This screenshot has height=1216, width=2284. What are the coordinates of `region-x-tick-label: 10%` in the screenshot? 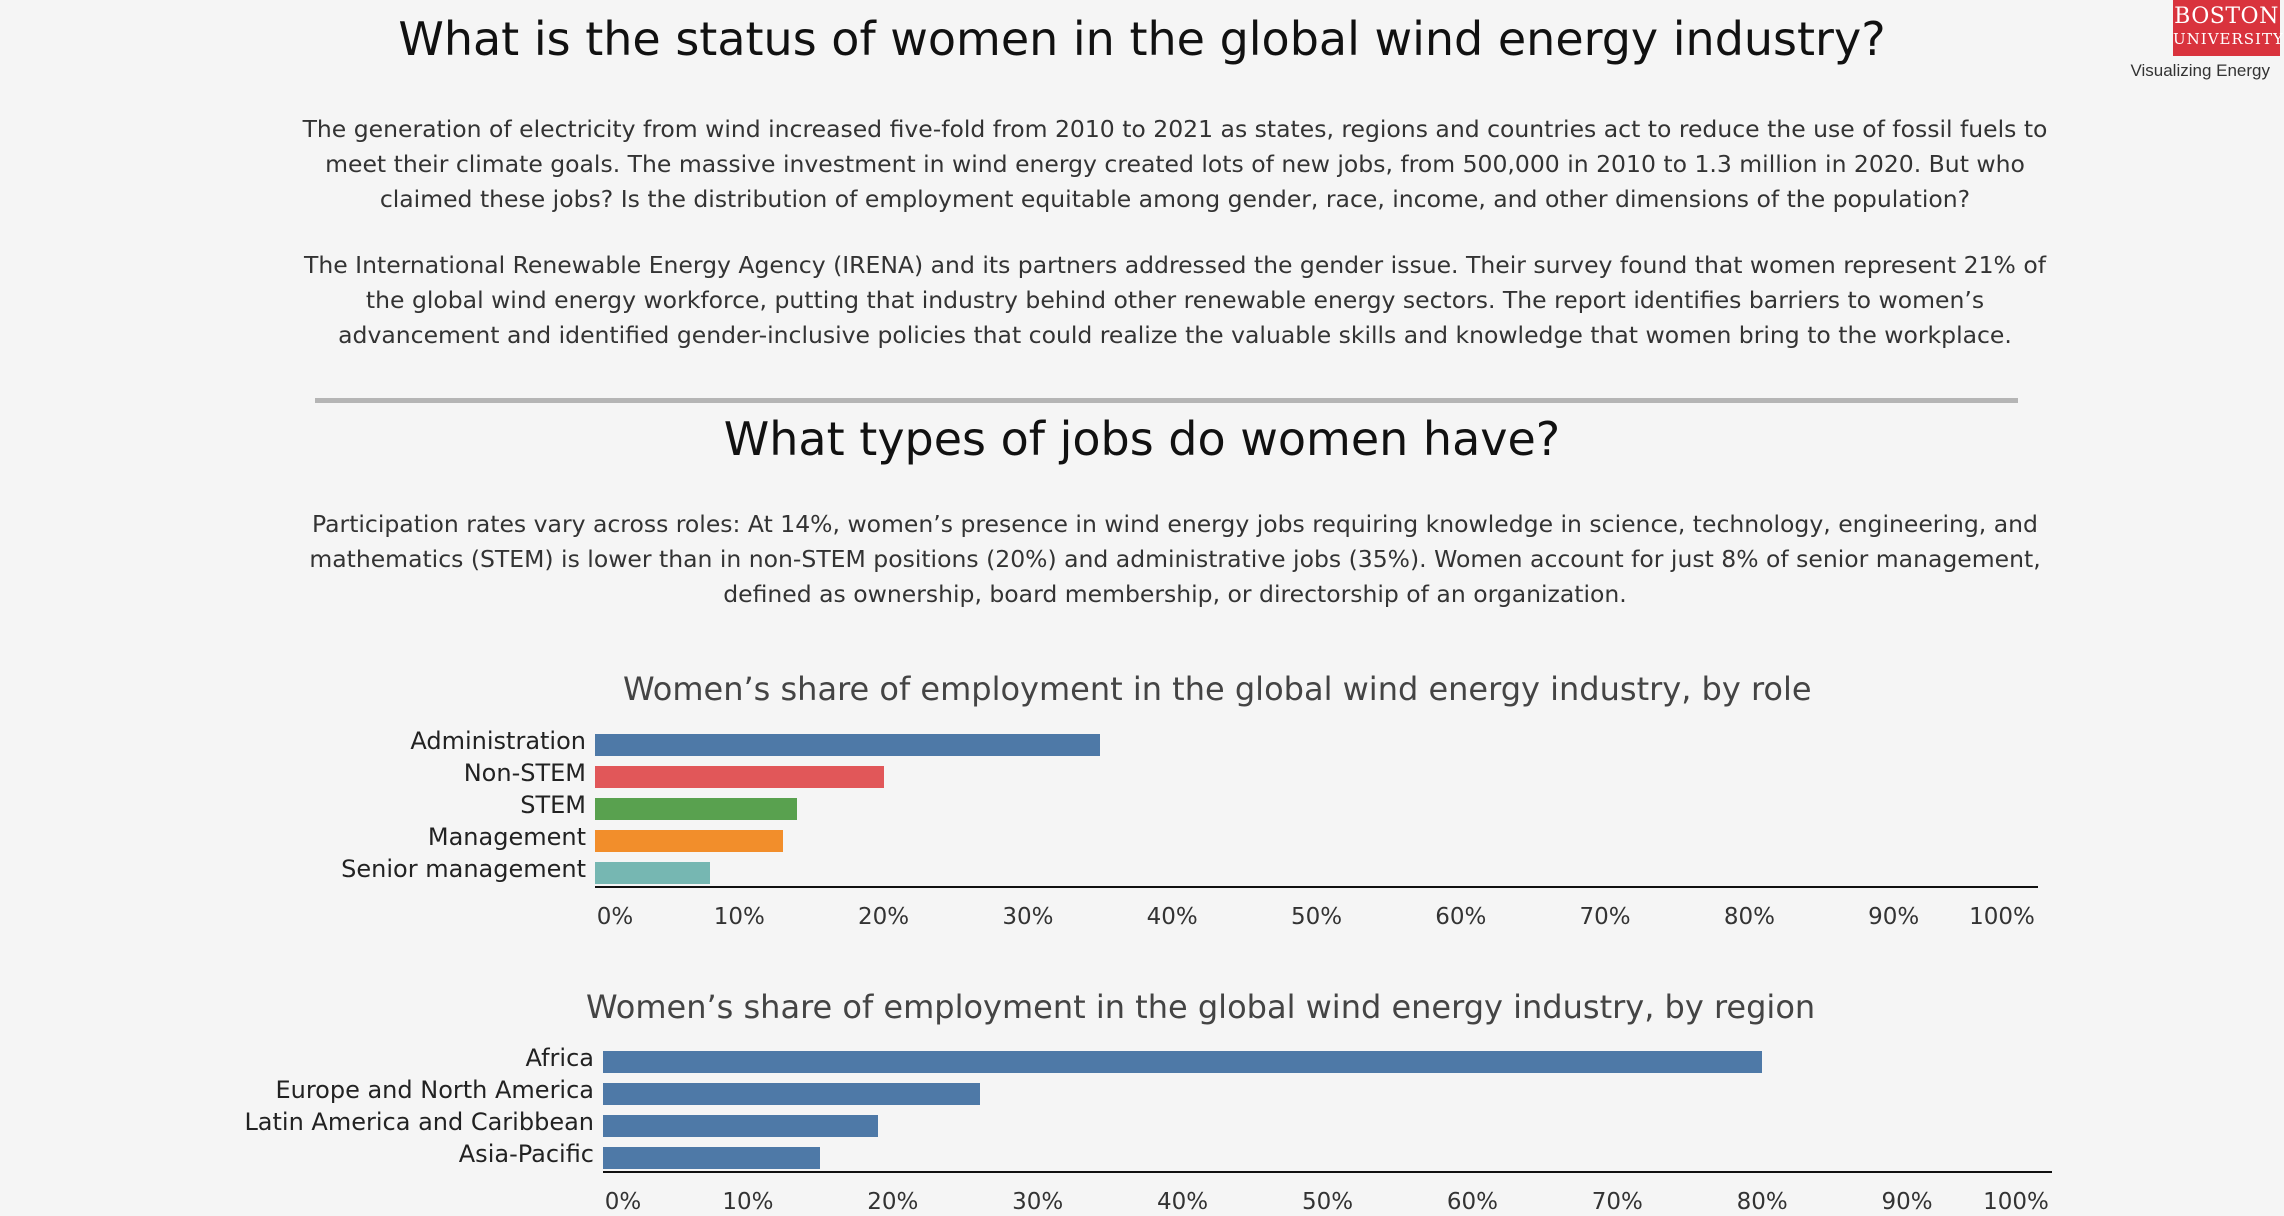 It's located at (748, 1202).